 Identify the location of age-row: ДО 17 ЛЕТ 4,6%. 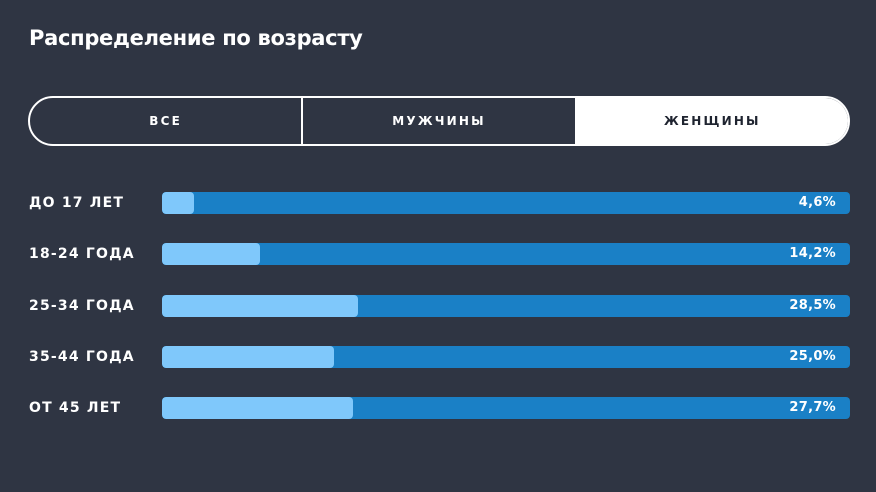
(438, 203).